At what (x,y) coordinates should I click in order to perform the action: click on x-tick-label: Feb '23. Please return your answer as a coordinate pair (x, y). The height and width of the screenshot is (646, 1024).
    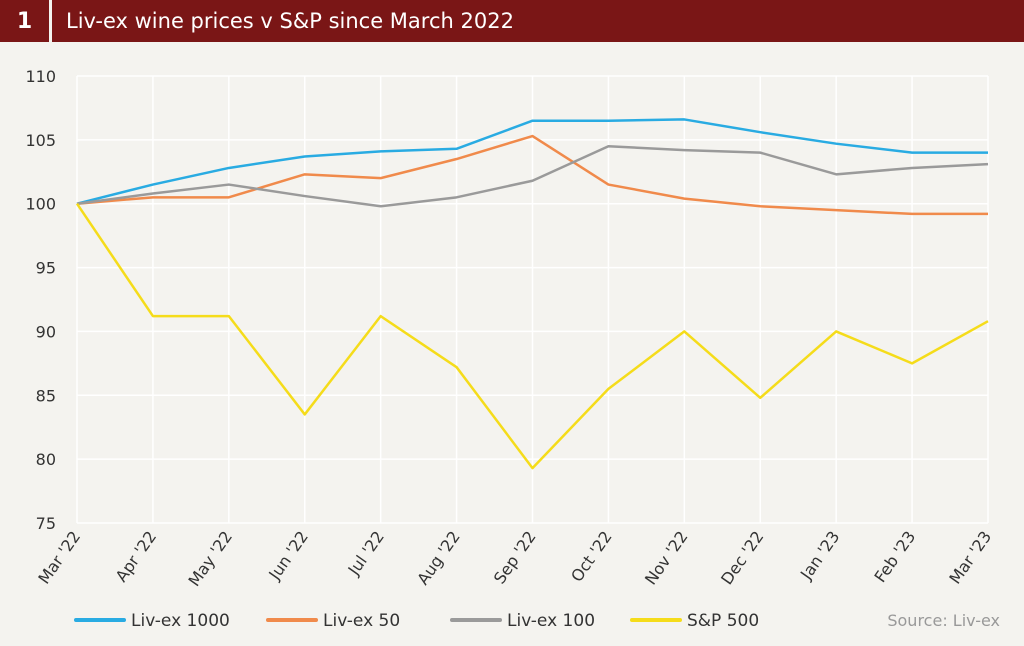
    Looking at the image, I should click on (894, 556).